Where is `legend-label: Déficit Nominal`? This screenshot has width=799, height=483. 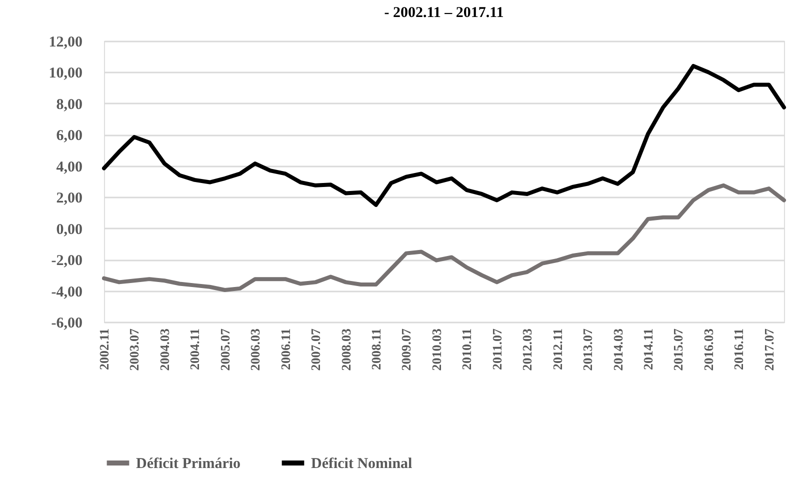 legend-label: Déficit Nominal is located at coordinates (361, 464).